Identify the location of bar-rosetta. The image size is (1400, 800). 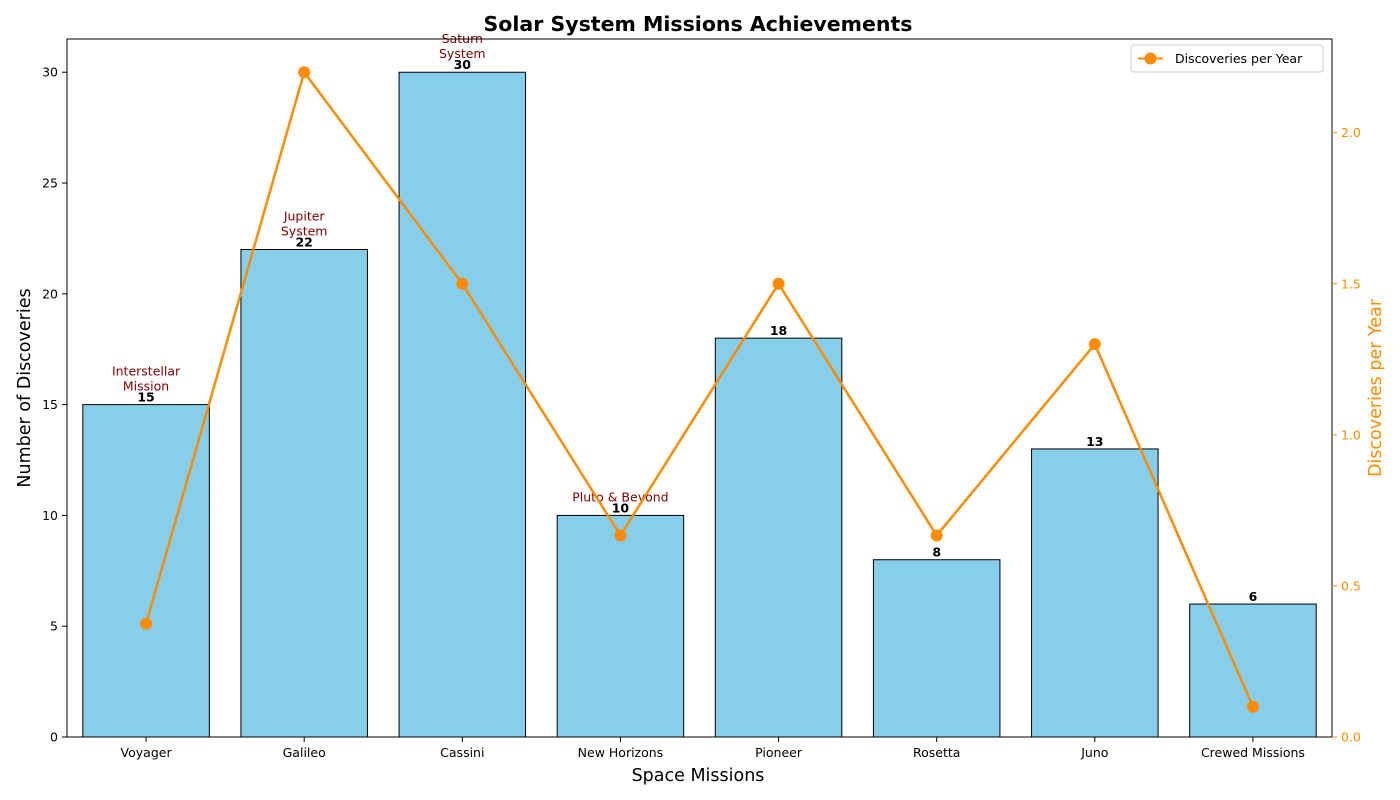
(936, 648).